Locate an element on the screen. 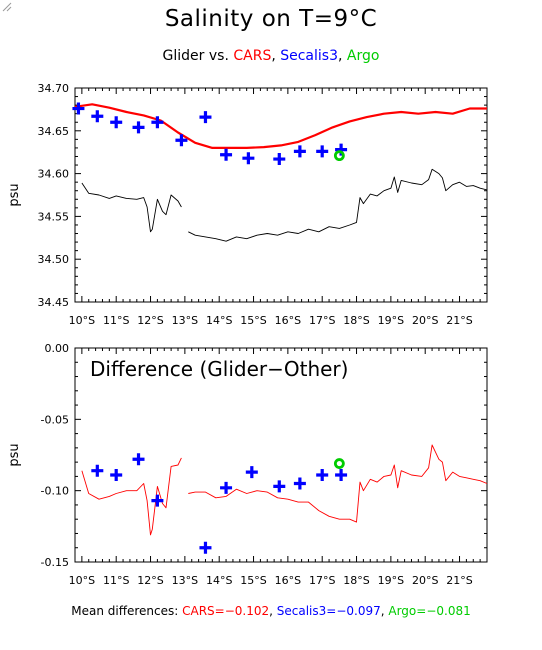  series-argo is located at coordinates (339, 156).